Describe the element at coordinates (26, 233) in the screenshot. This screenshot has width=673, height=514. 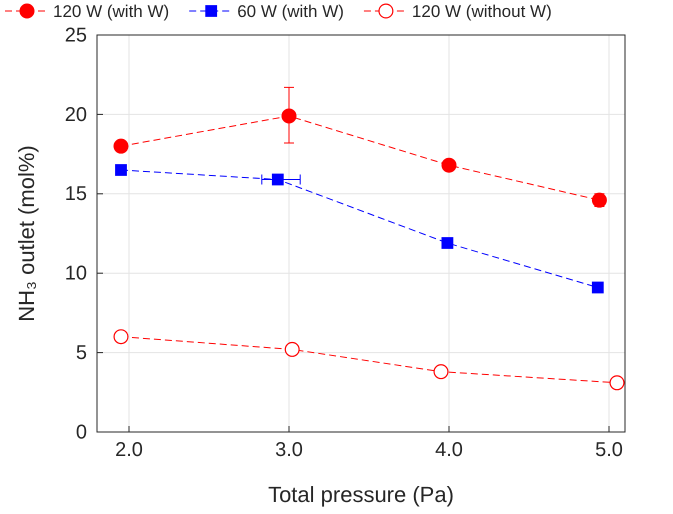
I see `y-axis-title: NH₃ outlet (mol%)` at that location.